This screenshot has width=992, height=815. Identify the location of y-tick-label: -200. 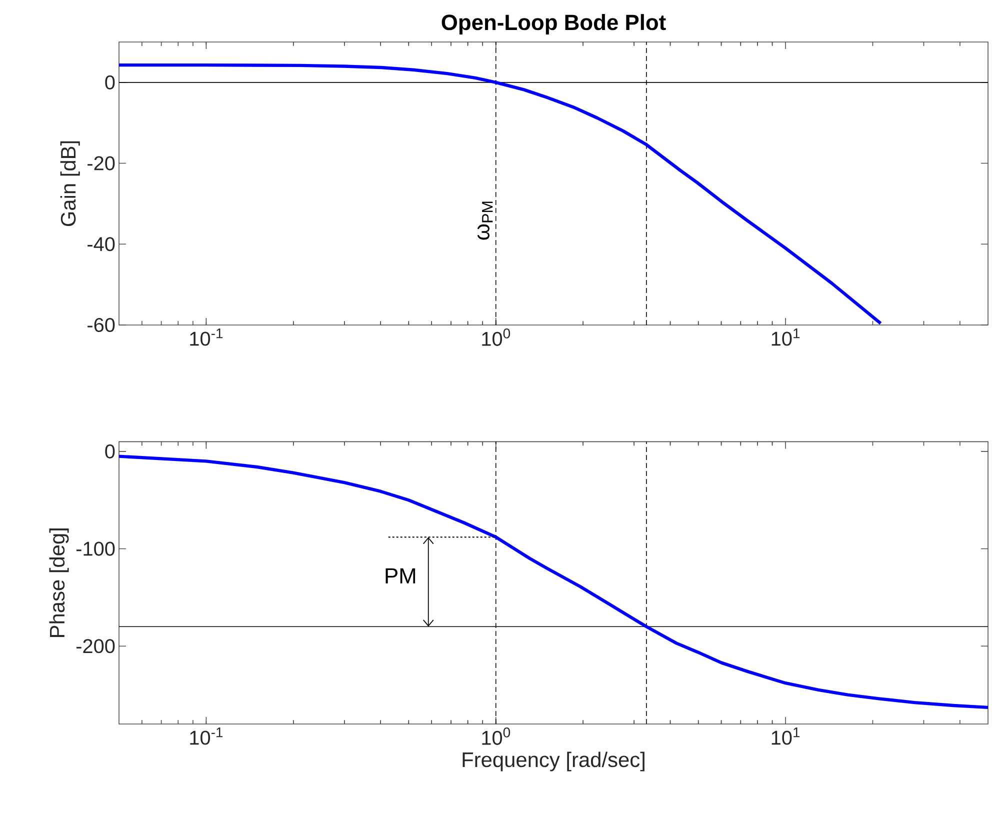
(95, 646).